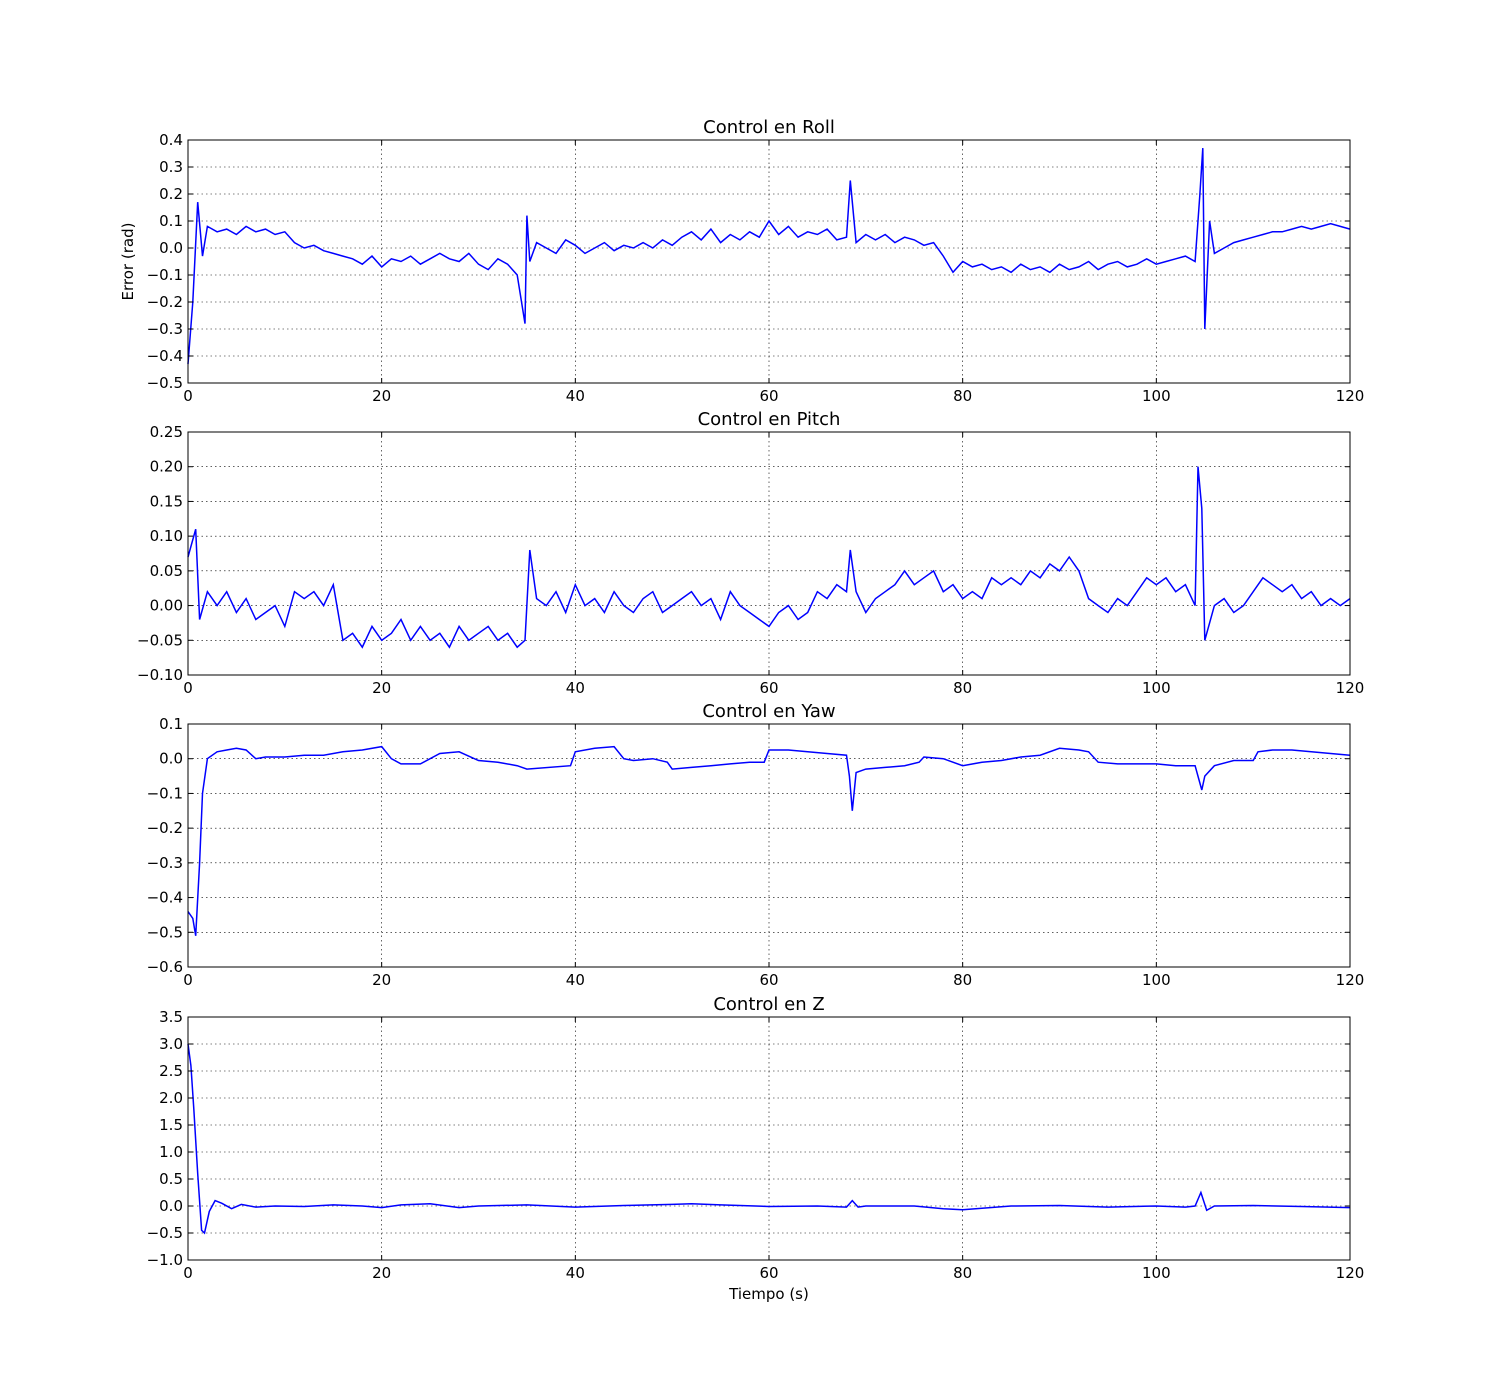  I want to click on z-title: Control en Z, so click(768, 1004).